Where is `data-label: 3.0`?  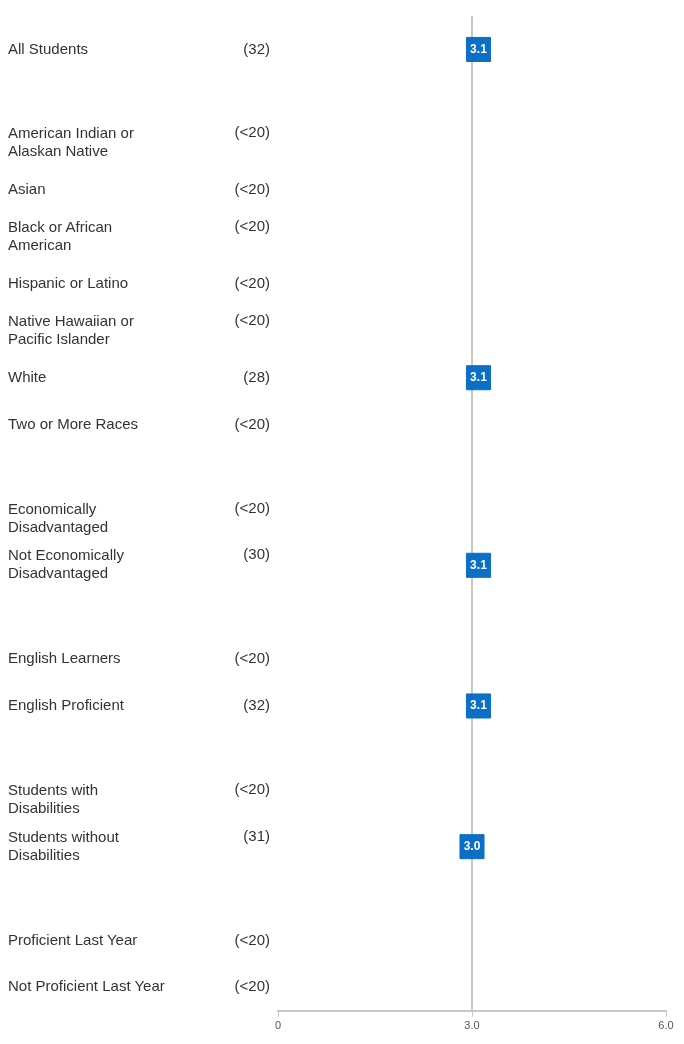 data-label: 3.0 is located at coordinates (472, 845).